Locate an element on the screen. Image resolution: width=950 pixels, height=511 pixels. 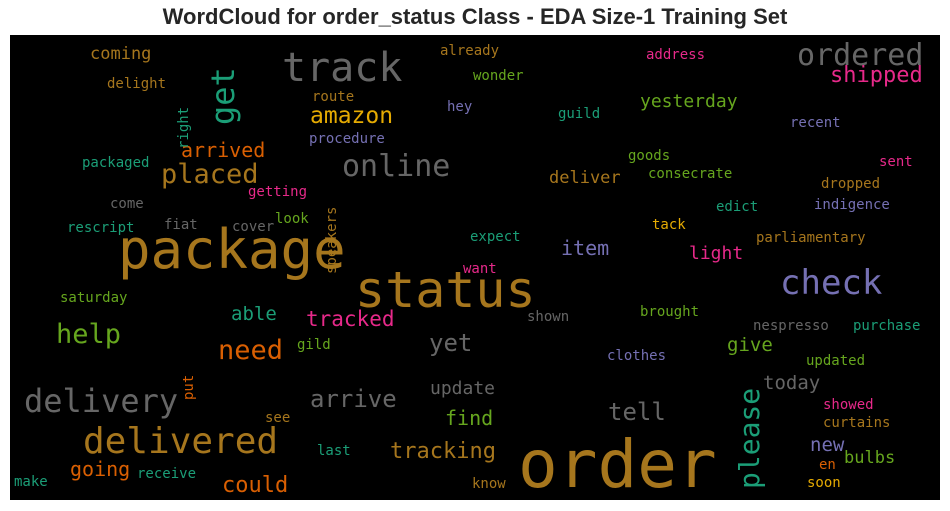
word-delivery: delivery is located at coordinates (101, 401).